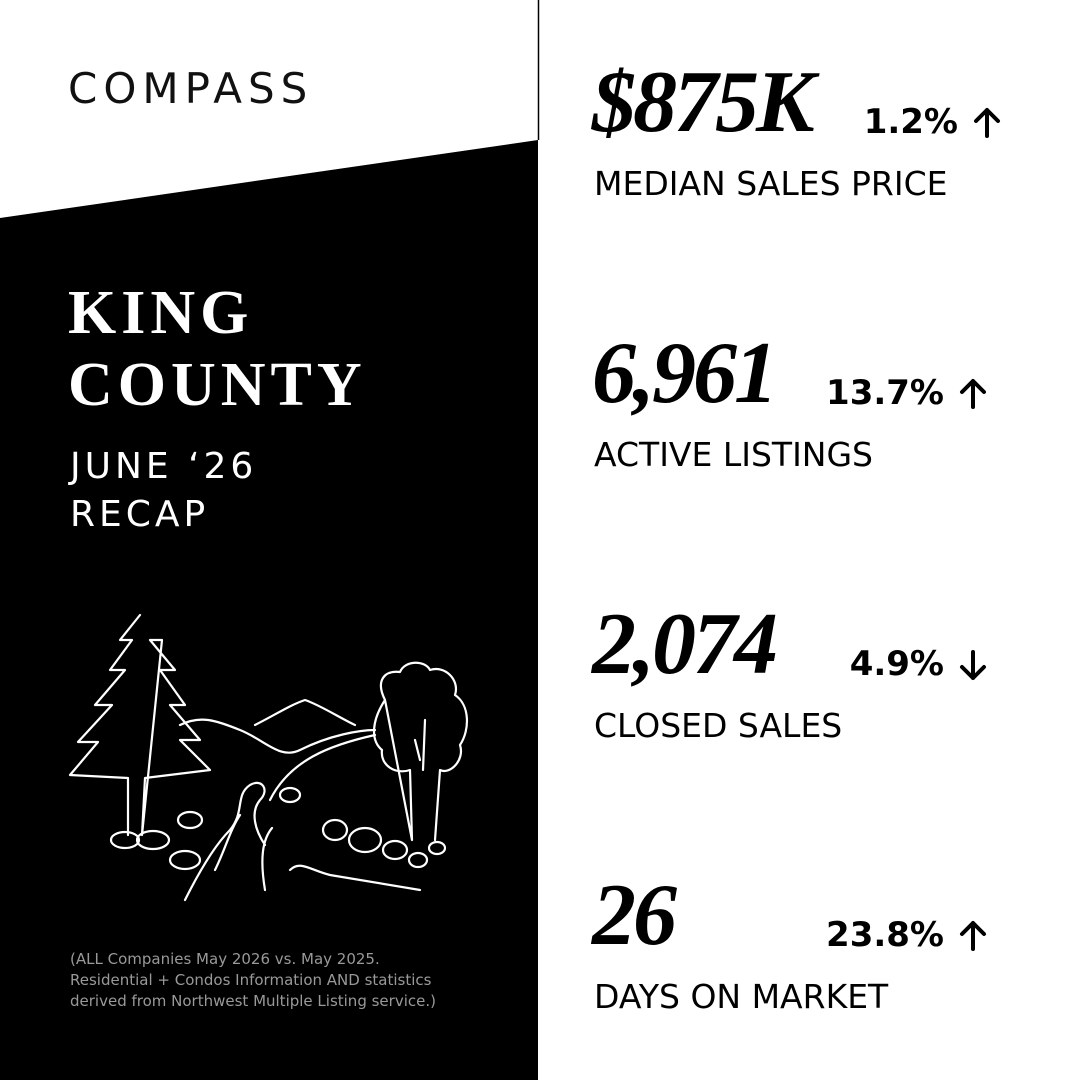 The image size is (1080, 1080). I want to click on brand-logo: COMPASS, so click(191, 88).